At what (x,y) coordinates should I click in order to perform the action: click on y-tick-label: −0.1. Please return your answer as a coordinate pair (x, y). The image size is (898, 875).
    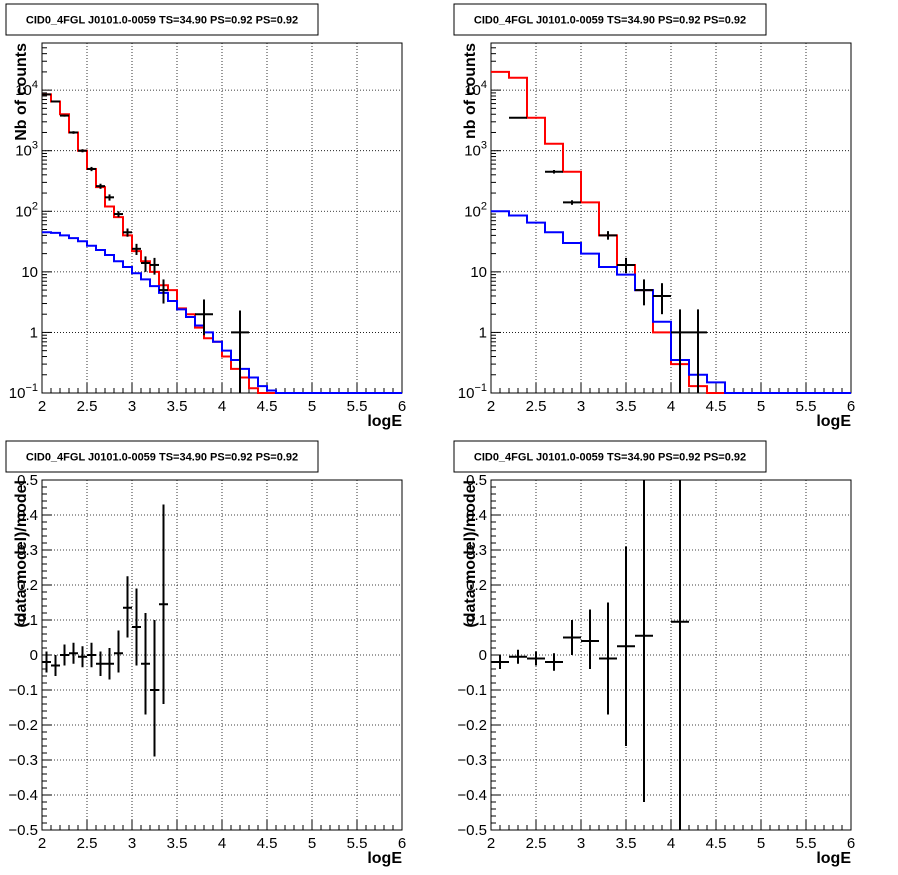
    Looking at the image, I should click on (23, 690).